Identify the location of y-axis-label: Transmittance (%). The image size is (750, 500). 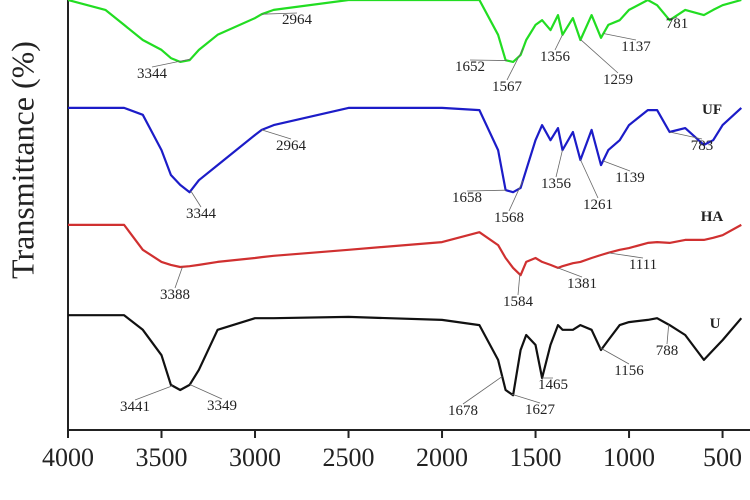
(22, 160).